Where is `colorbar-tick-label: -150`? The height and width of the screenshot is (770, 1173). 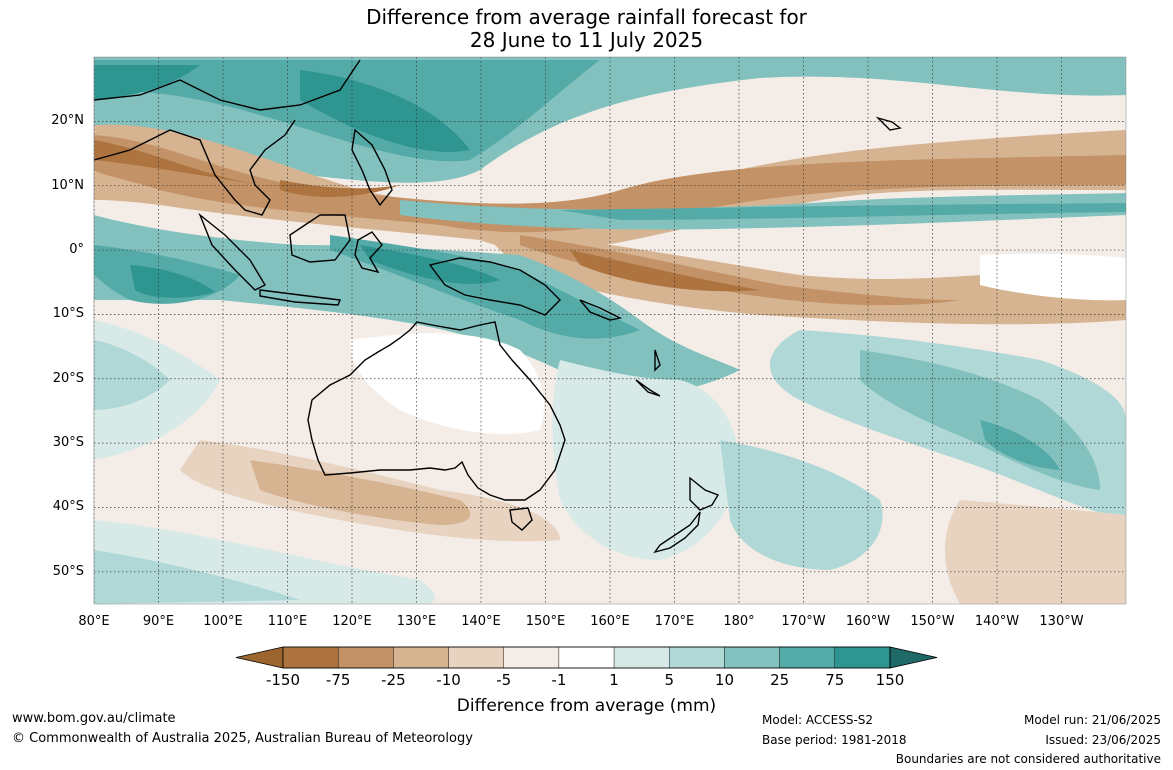
colorbar-tick-label: -150 is located at coordinates (283, 680).